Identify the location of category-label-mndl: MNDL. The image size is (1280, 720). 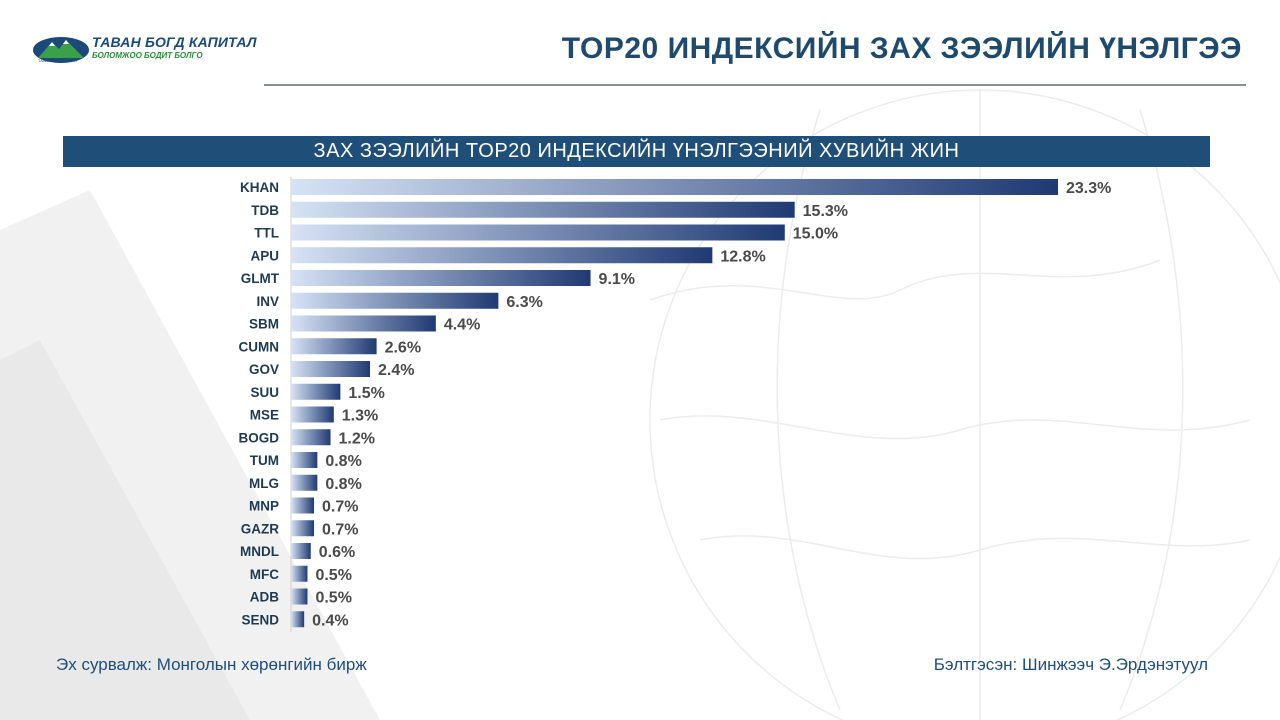
(259, 551).